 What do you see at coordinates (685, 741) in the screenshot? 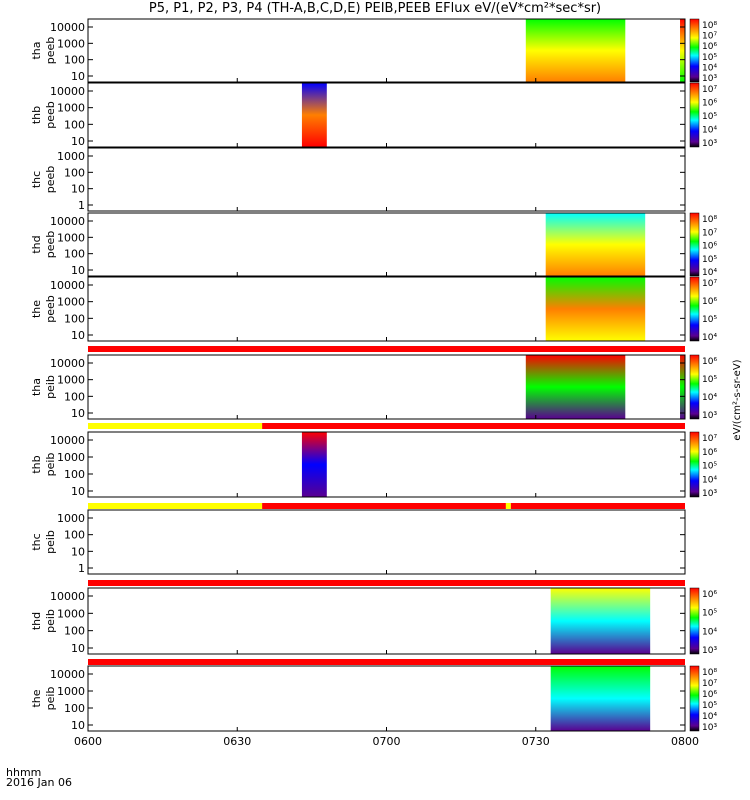
I see `x-tick-label: 0800` at bounding box center [685, 741].